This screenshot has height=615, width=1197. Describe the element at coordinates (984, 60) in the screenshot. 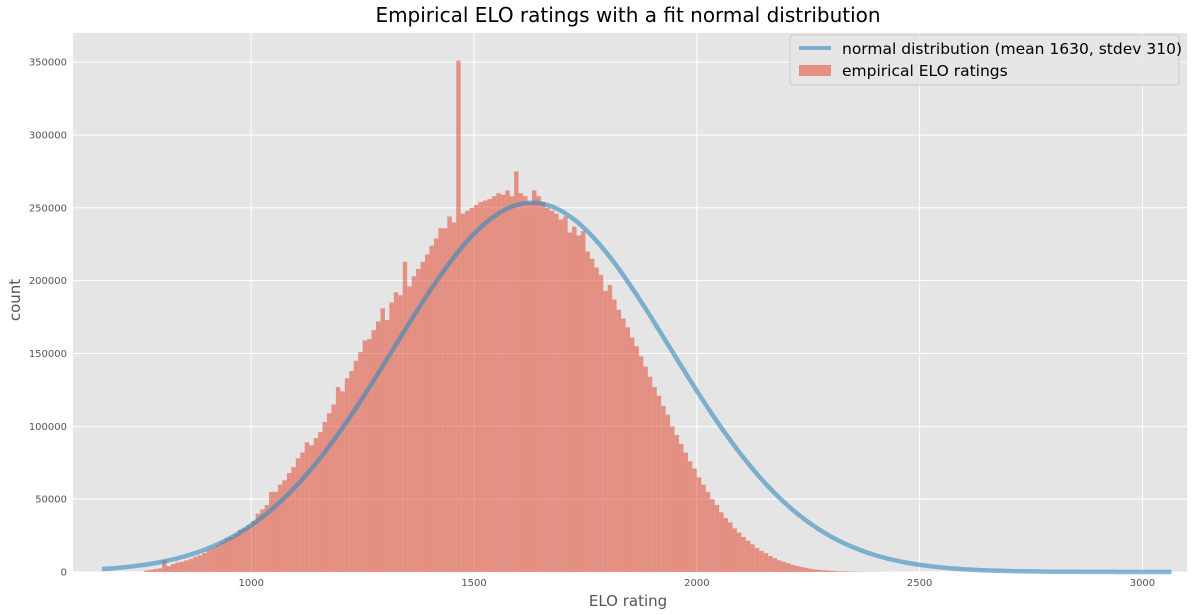

I see `legend-box` at that location.